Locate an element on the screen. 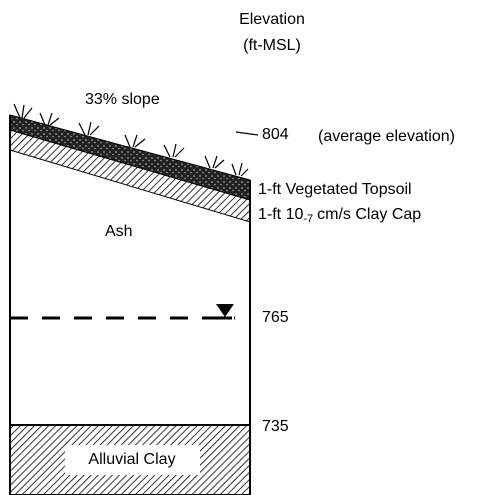 The image size is (499, 495). elevation-label: 804 is located at coordinates (275, 134).